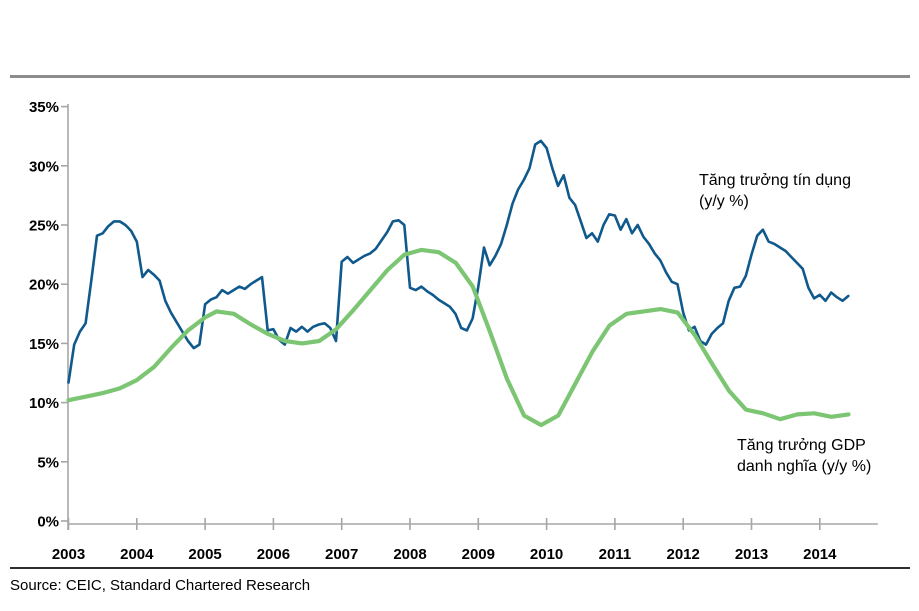  What do you see at coordinates (775, 191) in the screenshot?
I see `credit-growth-series-label: Tăng trưởng tín dụng (y/y %)` at bounding box center [775, 191].